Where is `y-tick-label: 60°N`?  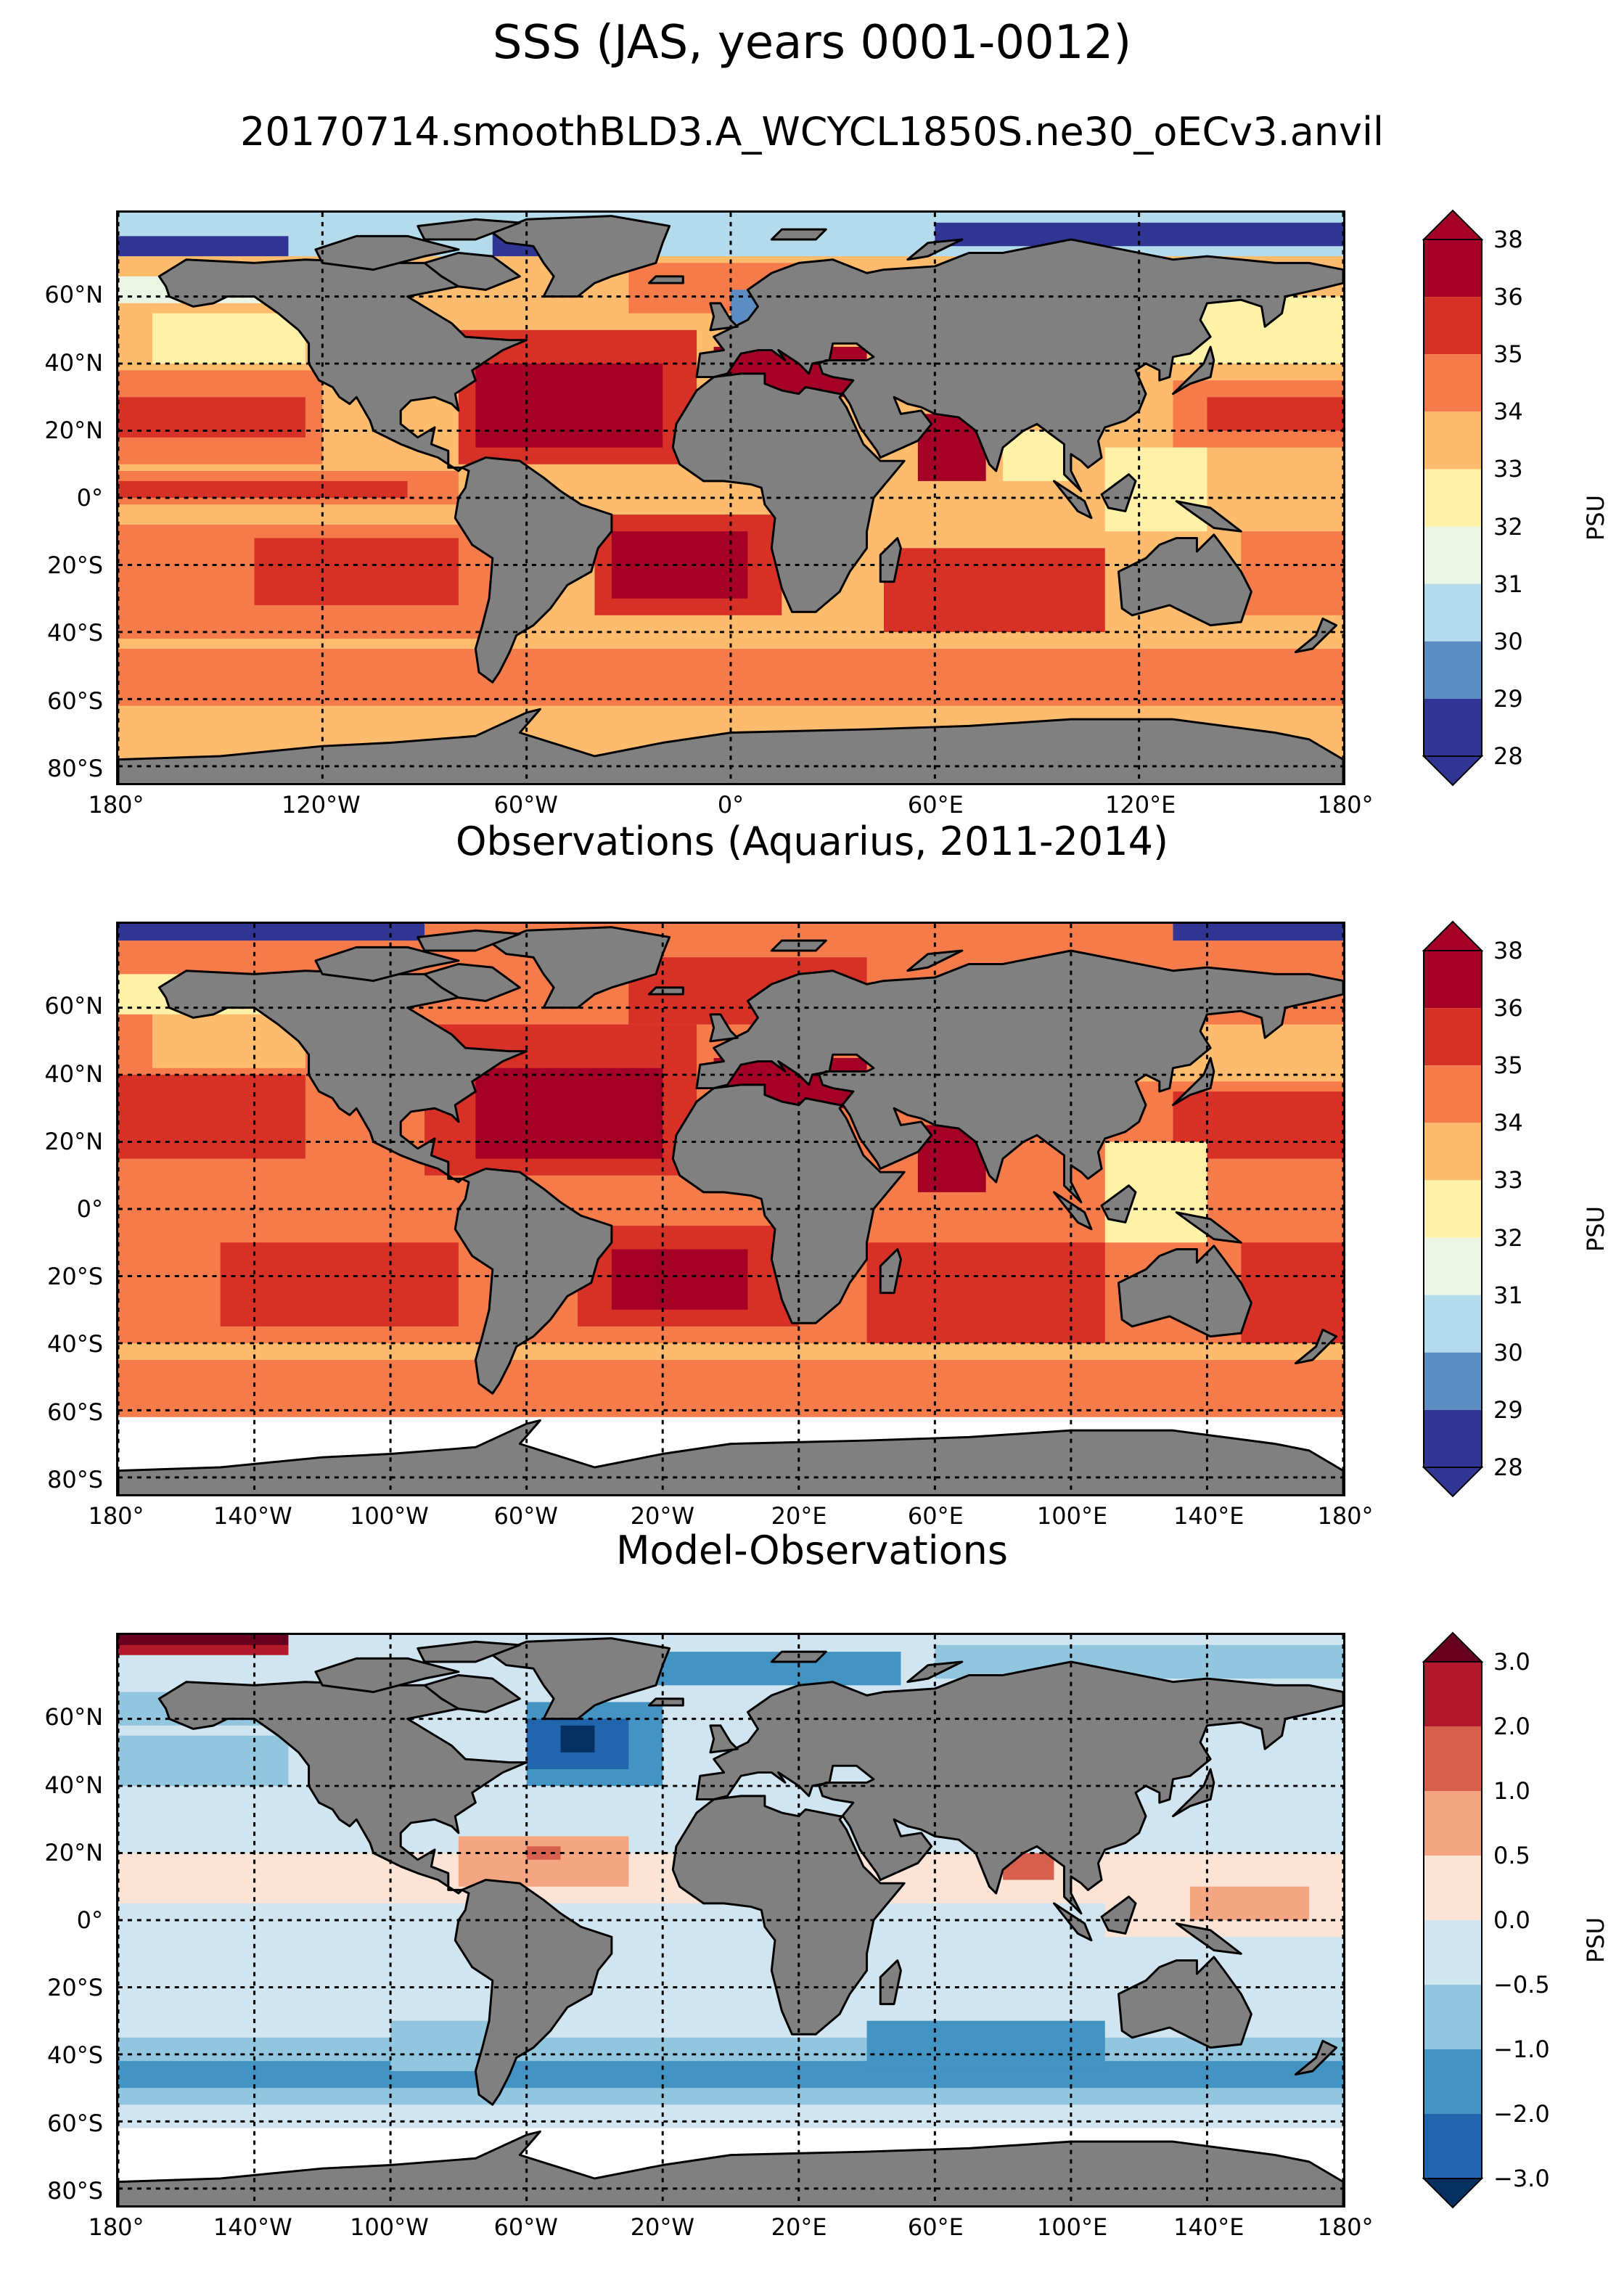
y-tick-label: 60°N is located at coordinates (73, 1717).